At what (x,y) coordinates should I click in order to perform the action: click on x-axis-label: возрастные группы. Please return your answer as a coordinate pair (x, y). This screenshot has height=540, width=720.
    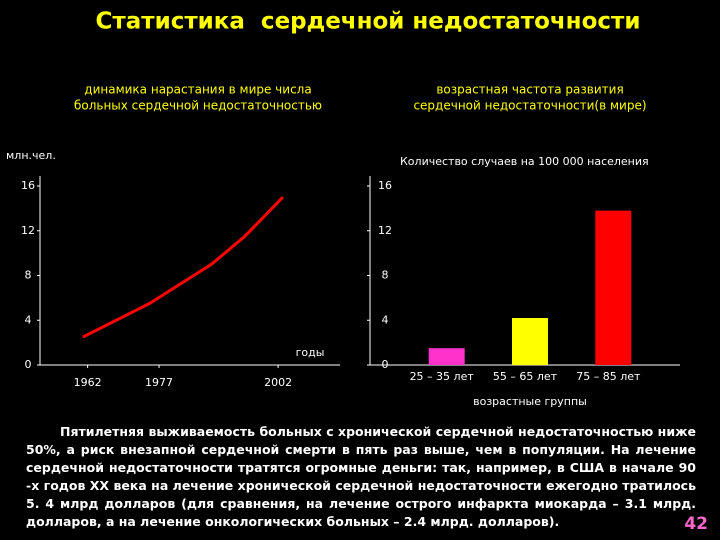
    Looking at the image, I should click on (530, 401).